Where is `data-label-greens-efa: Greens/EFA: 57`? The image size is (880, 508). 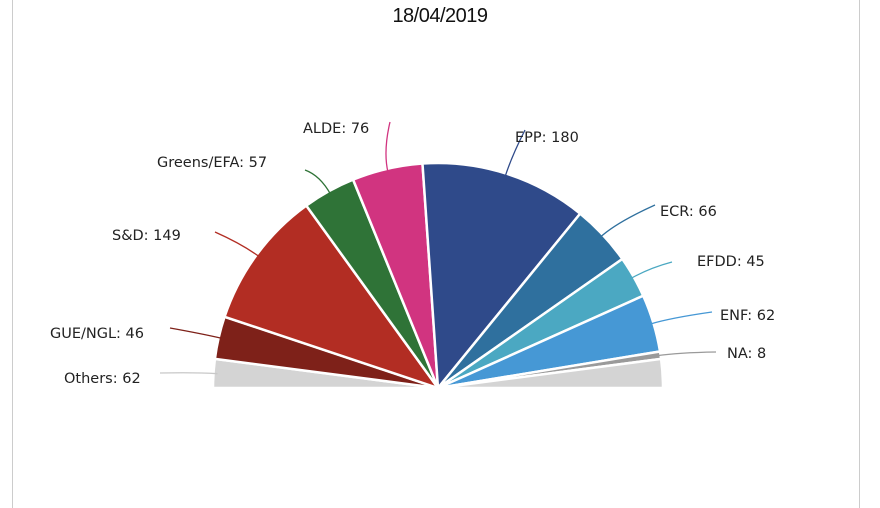 data-label-greens-efa: Greens/EFA: 57 is located at coordinates (212, 163).